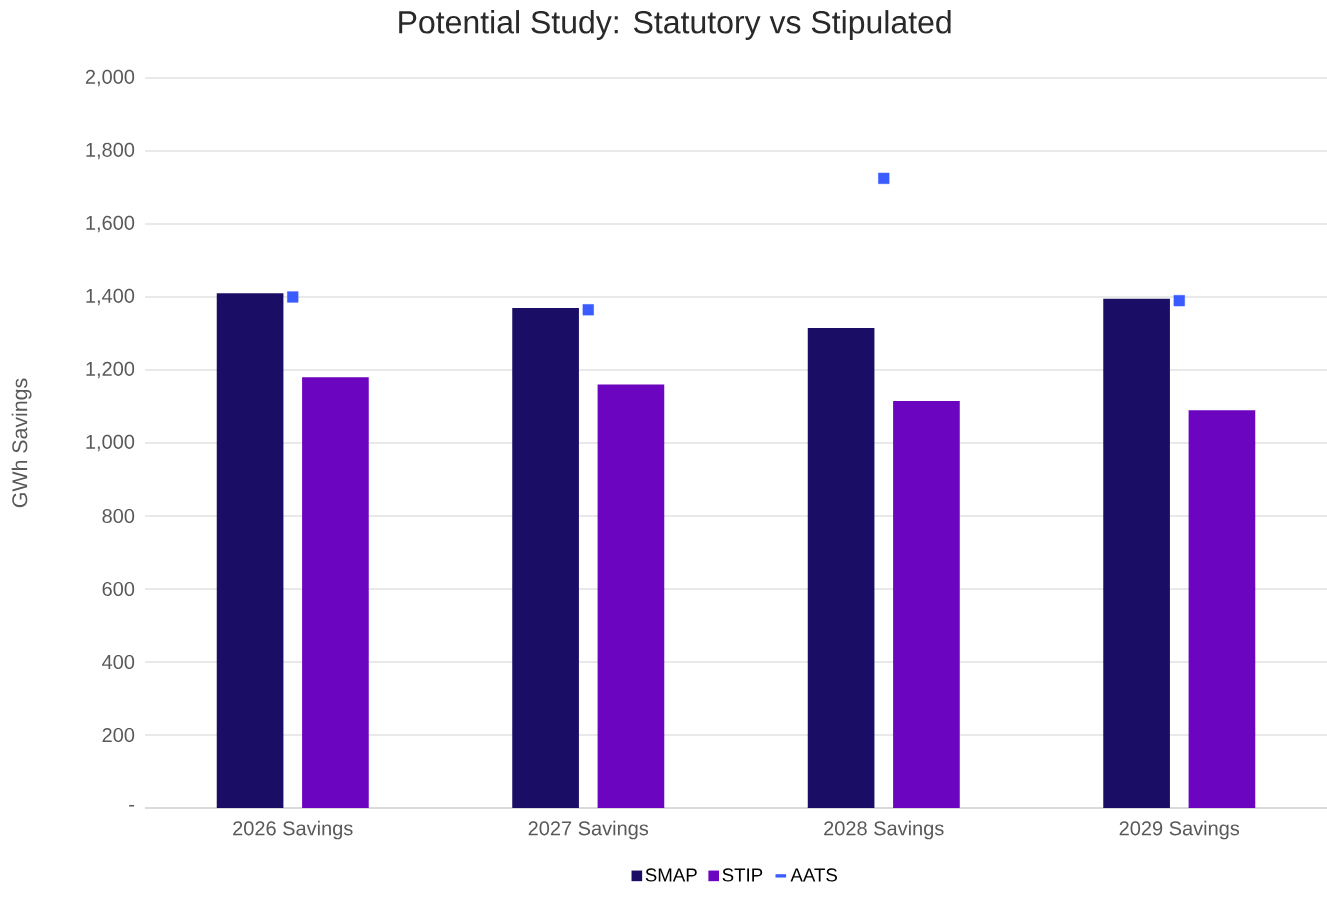 This screenshot has height=899, width=1327. I want to click on y-tick-label: 1,800, so click(110, 151).